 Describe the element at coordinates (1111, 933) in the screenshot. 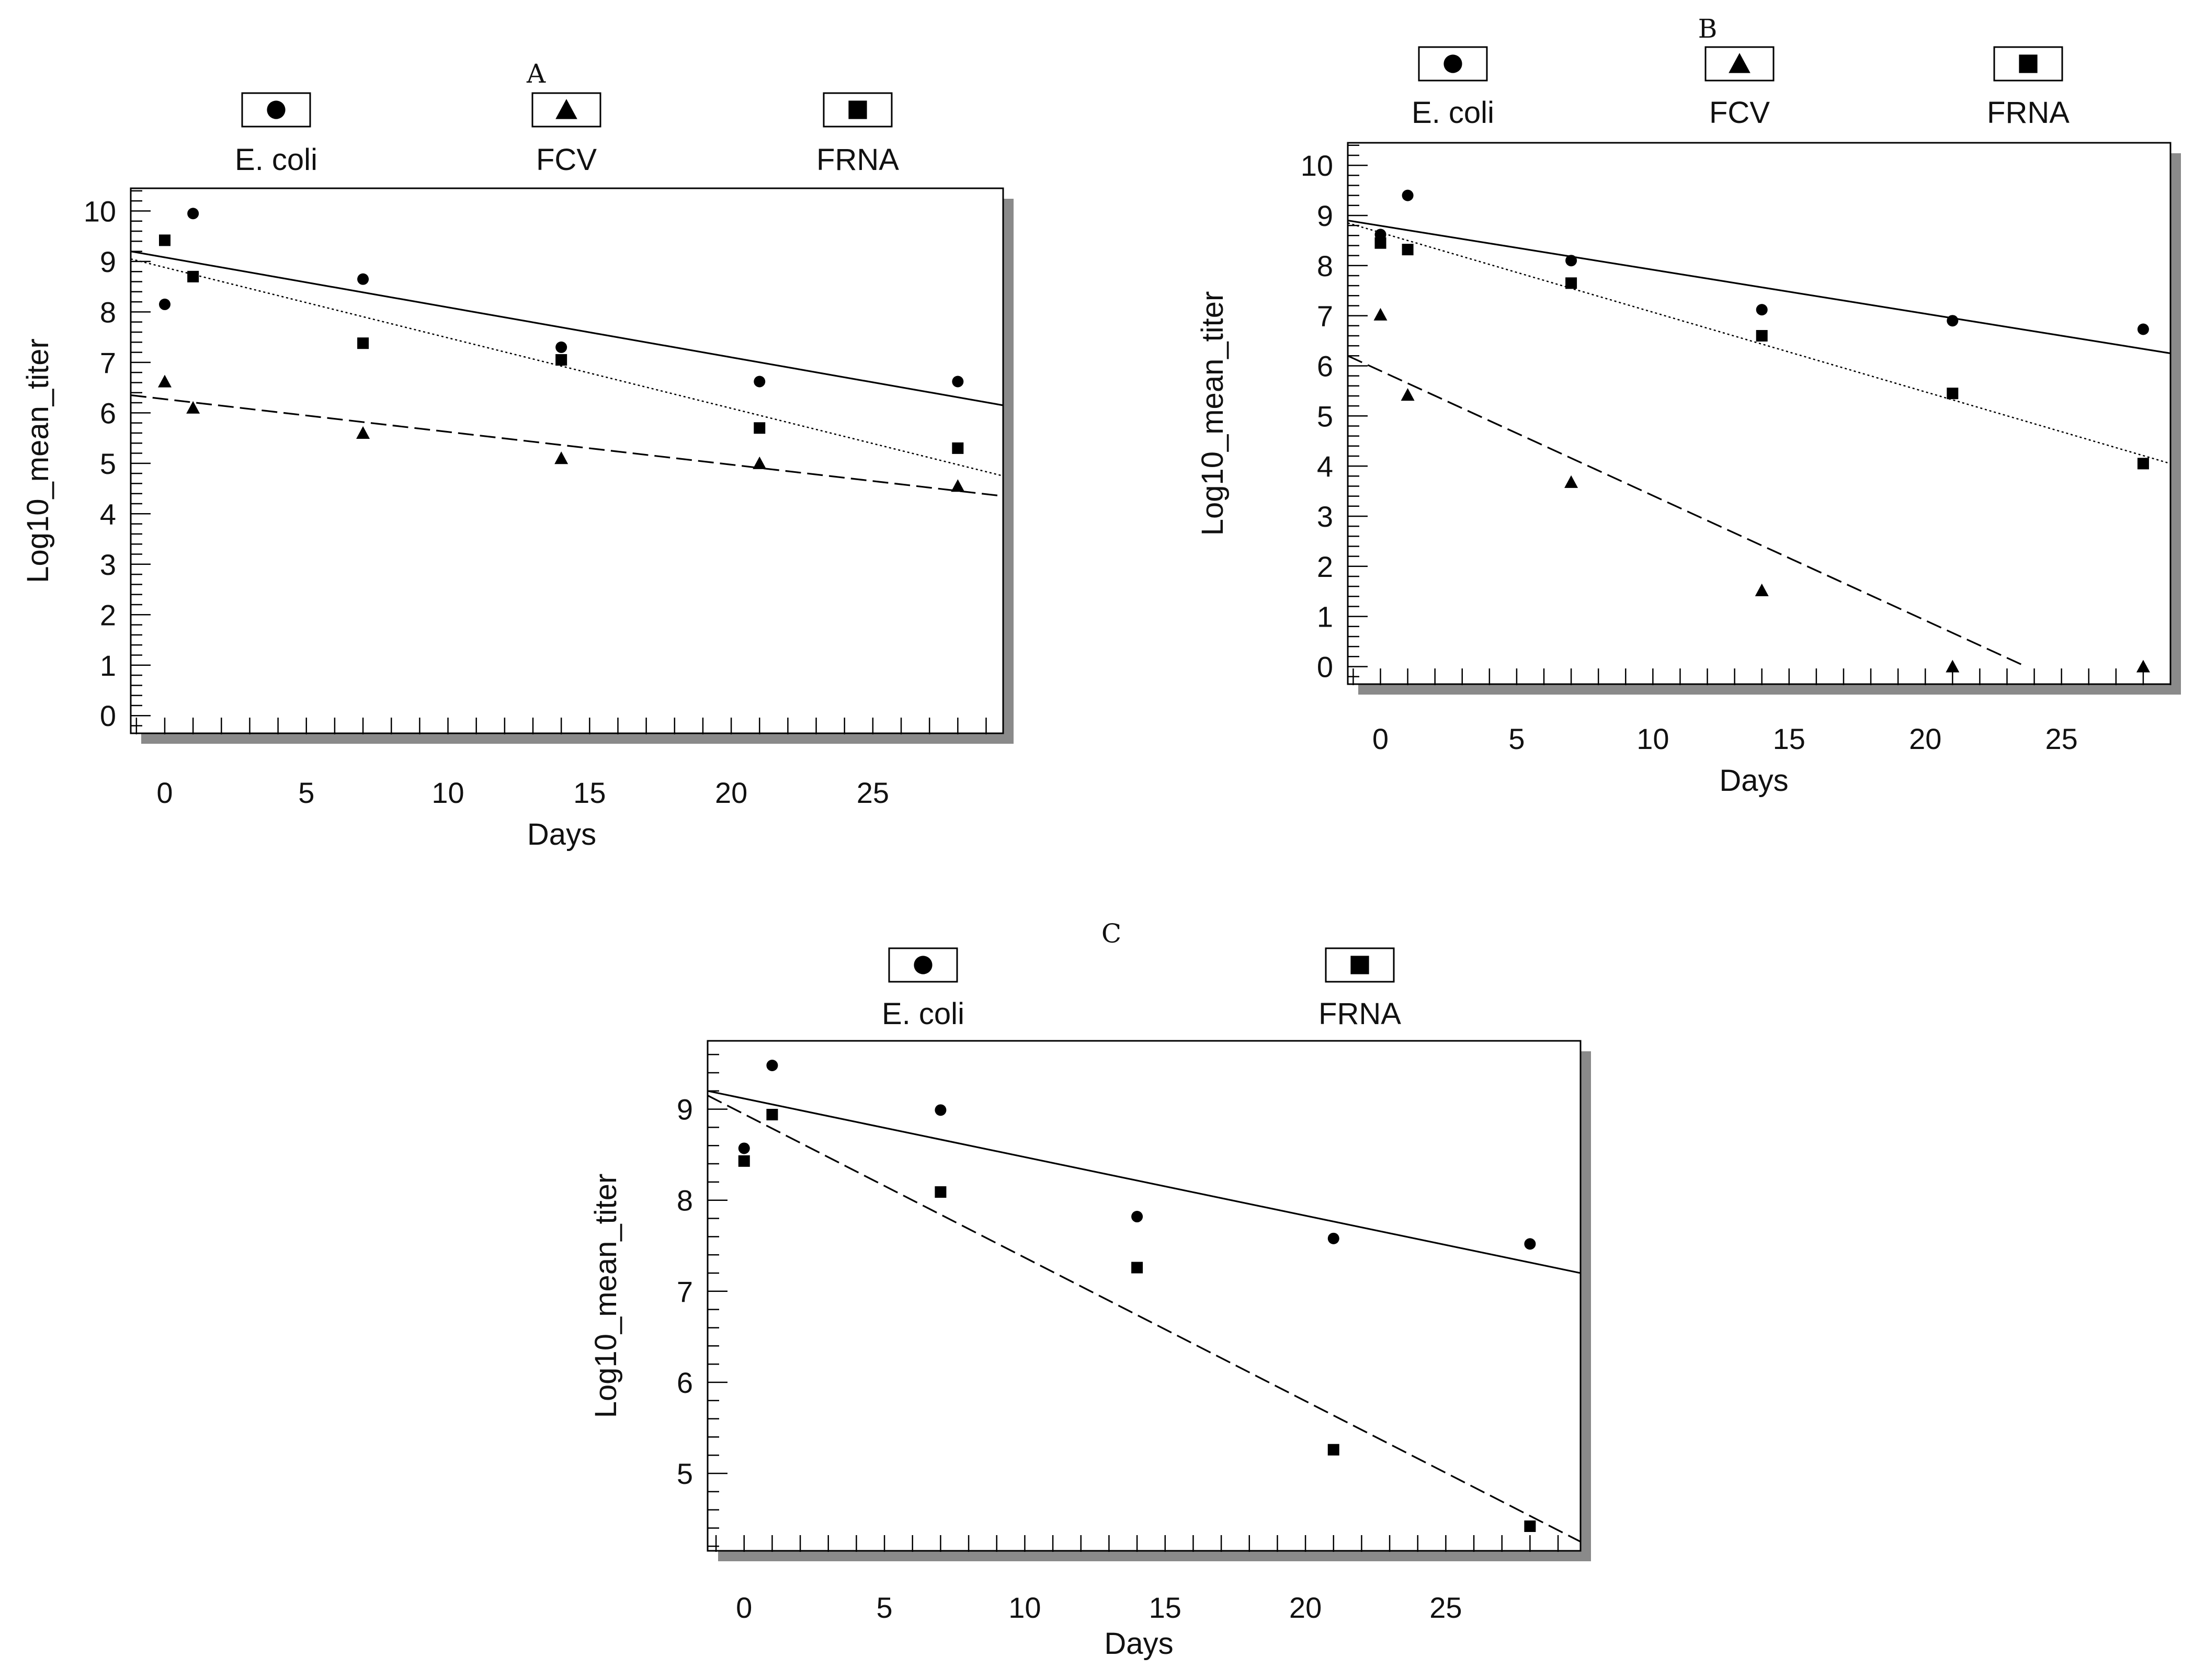

I see `panel-letter: C` at that location.